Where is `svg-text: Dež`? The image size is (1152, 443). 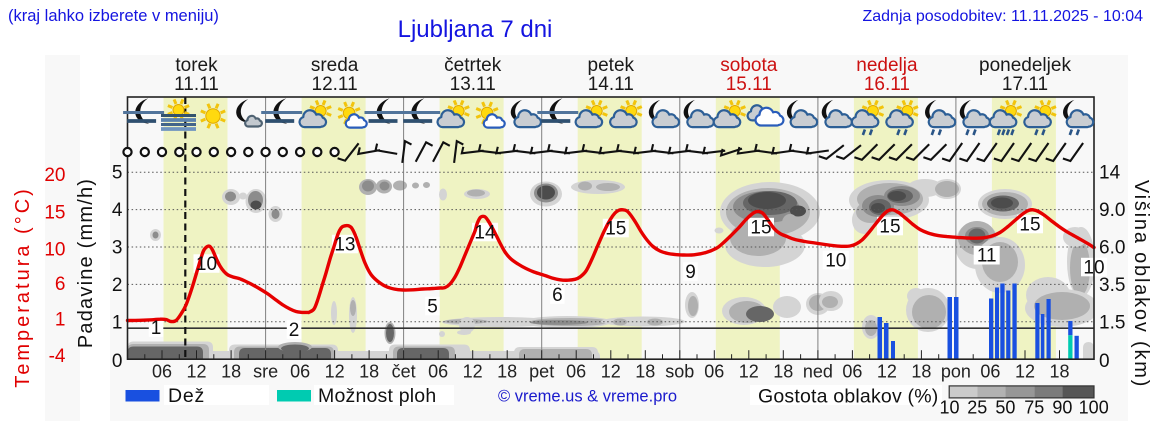 svg-text: Dež is located at coordinates (186, 396).